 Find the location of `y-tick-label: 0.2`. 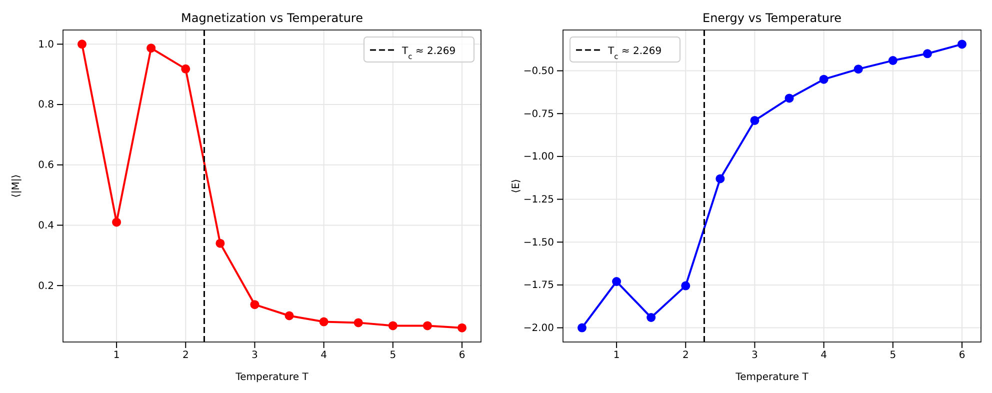

y-tick-label: 0.2 is located at coordinates (46, 286).